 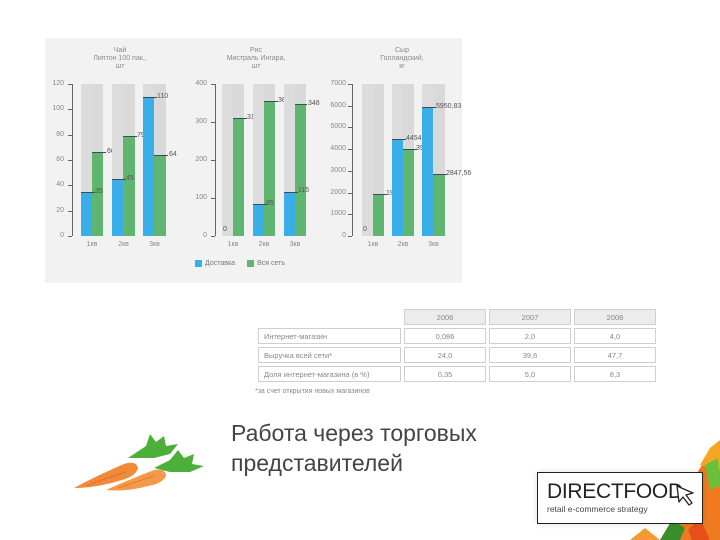 I want to click on table-row: Выручка всей сети* 24,0 39,6 47,7, so click(x=457, y=355).